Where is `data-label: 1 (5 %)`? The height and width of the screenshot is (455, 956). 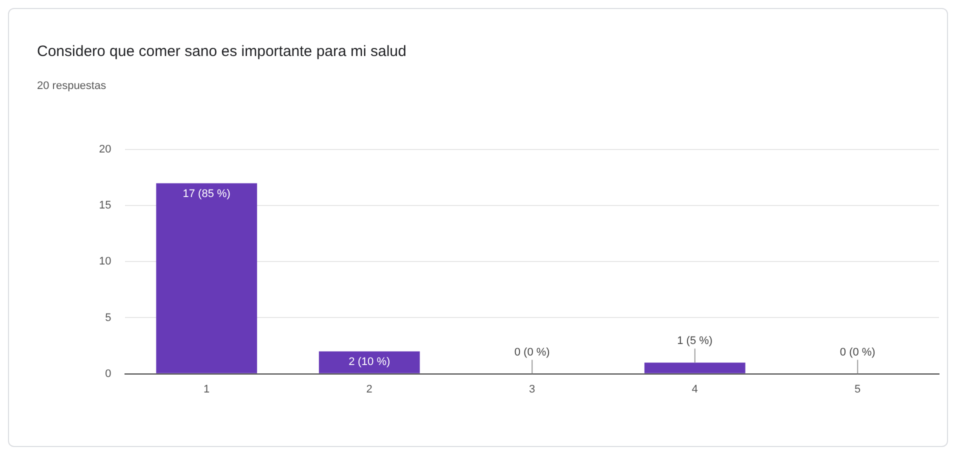
data-label: 1 (5 %) is located at coordinates (695, 341).